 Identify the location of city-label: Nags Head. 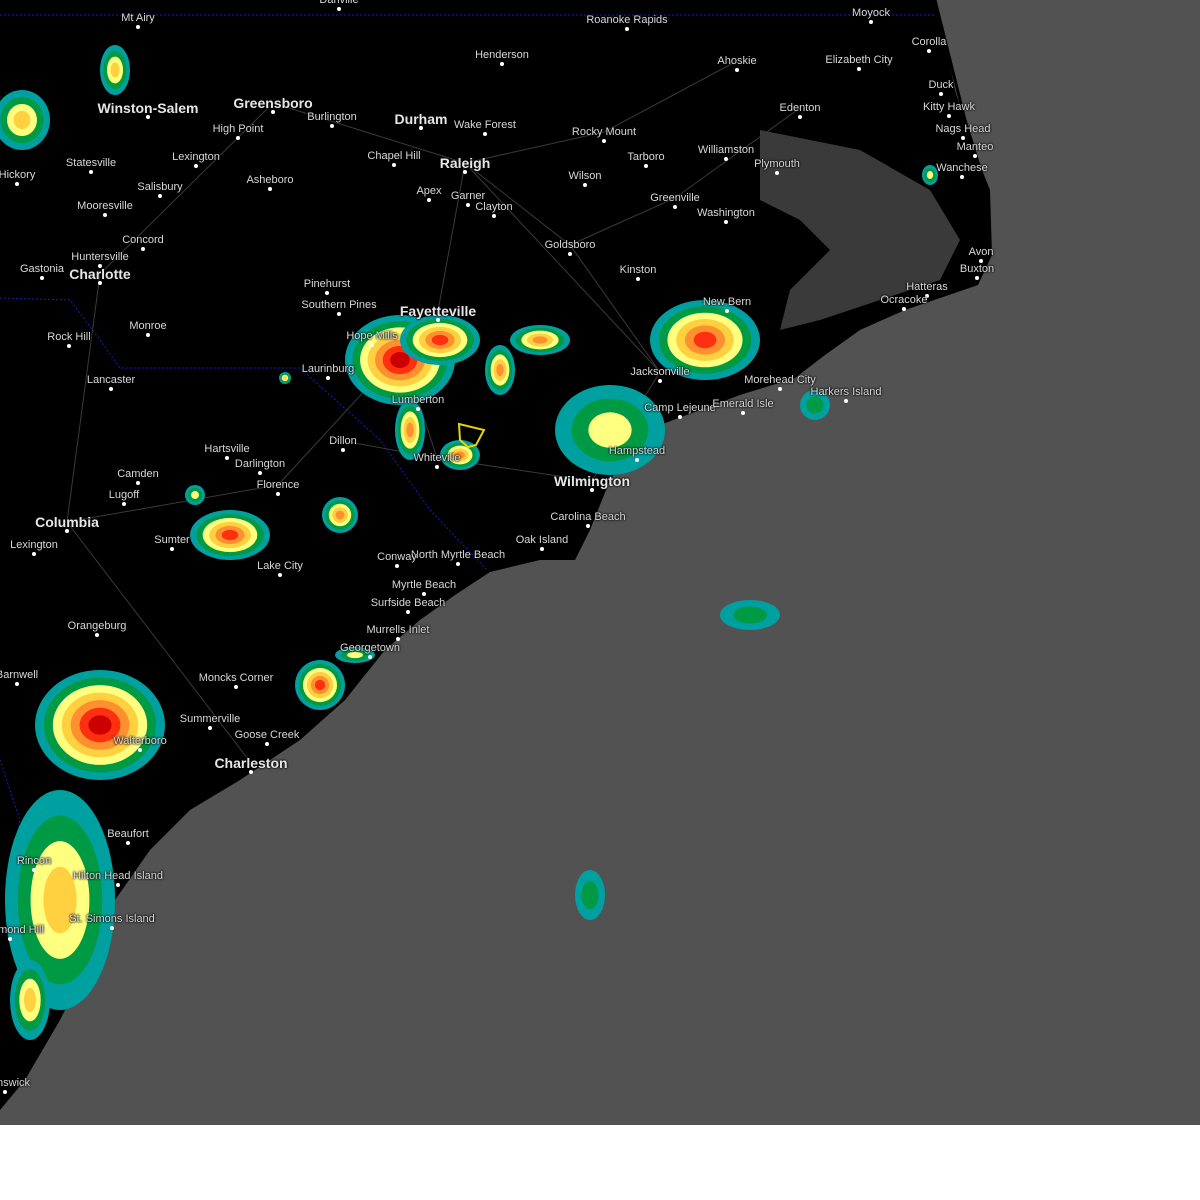
(963, 129).